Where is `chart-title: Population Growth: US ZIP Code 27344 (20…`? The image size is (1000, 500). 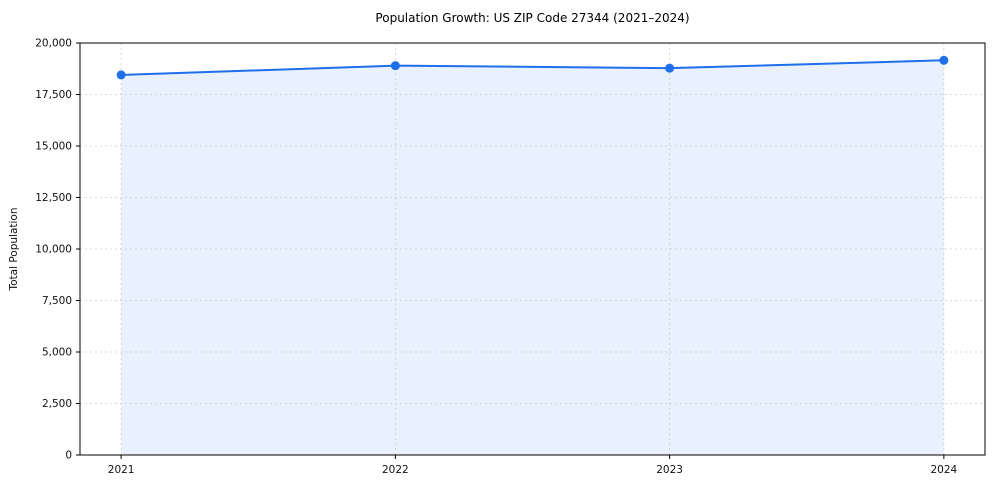
chart-title: Population Growth: US ZIP Code 27344 (20… is located at coordinates (532, 18).